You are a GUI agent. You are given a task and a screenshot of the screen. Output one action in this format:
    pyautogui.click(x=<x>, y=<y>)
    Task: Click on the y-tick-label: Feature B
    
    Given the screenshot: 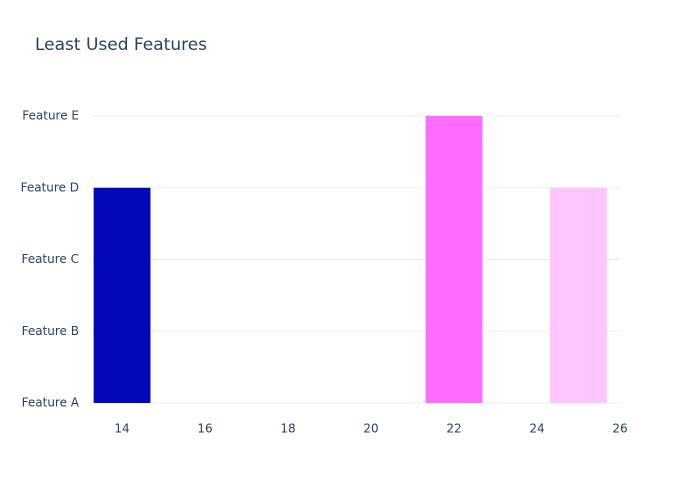 What is the action you would take?
    pyautogui.click(x=50, y=331)
    